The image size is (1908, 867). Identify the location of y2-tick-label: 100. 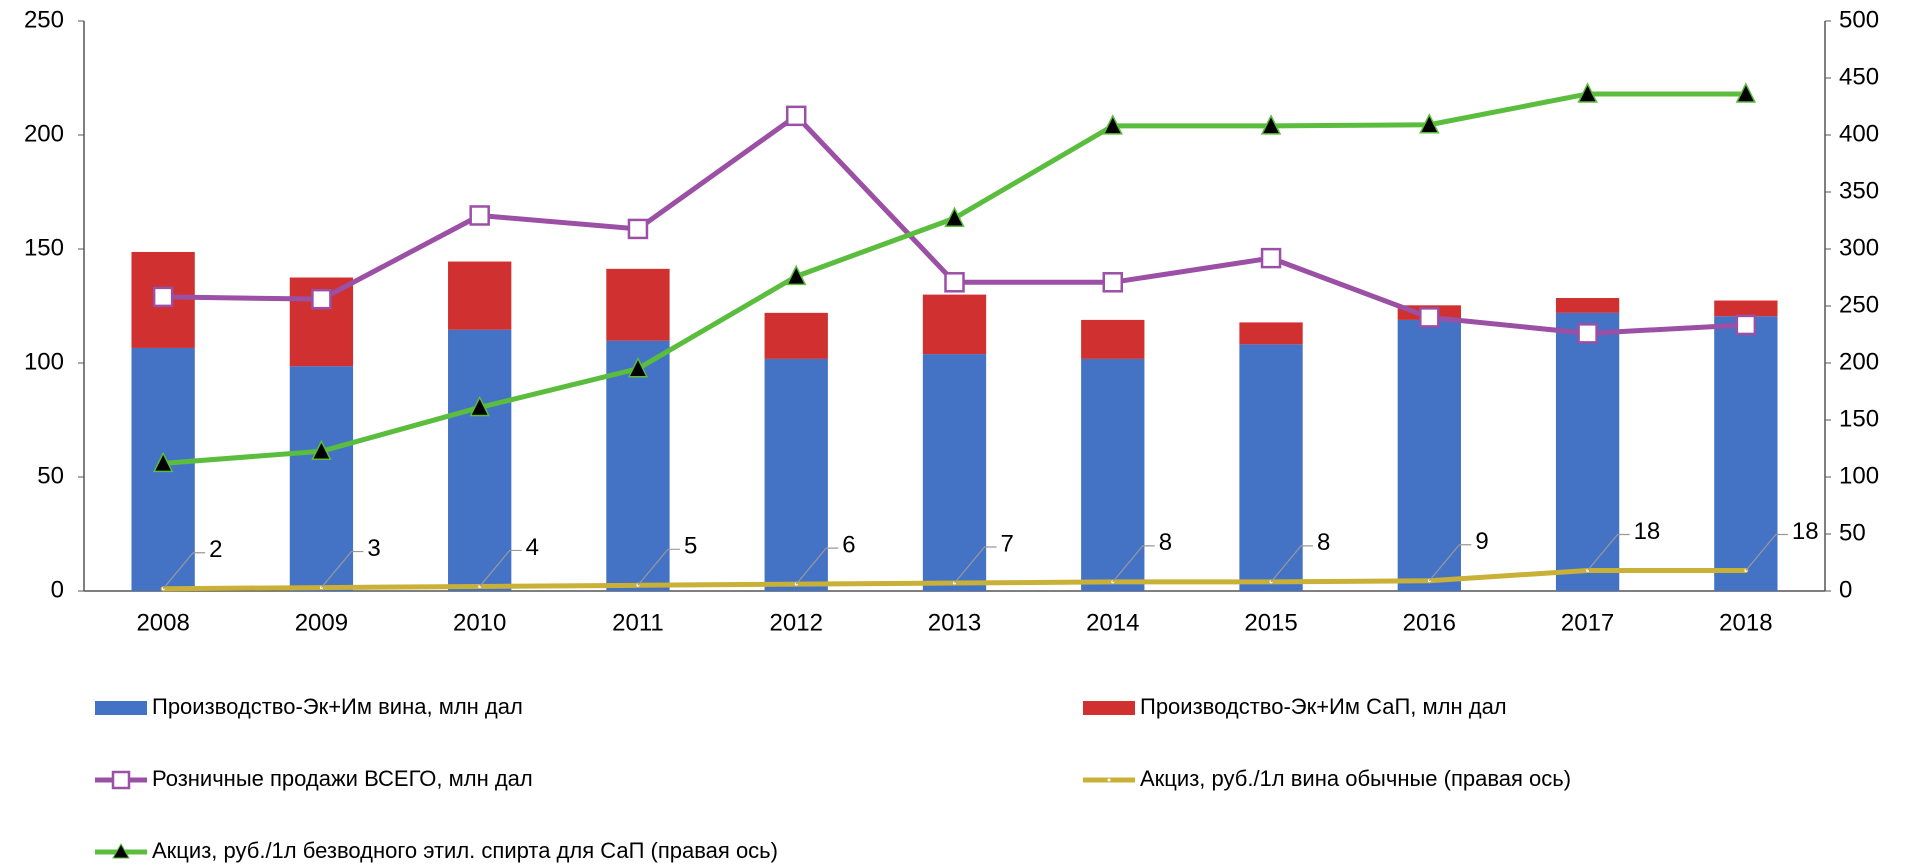
(1859, 475).